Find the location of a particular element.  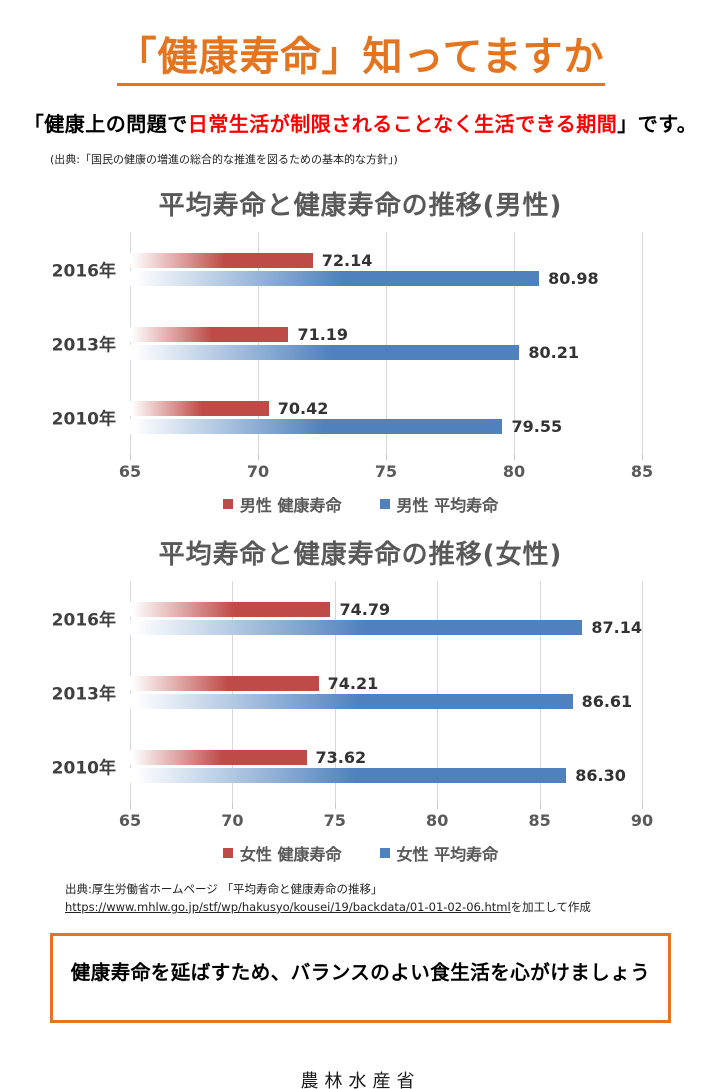

bar-value-label: 74.79 is located at coordinates (365, 609).